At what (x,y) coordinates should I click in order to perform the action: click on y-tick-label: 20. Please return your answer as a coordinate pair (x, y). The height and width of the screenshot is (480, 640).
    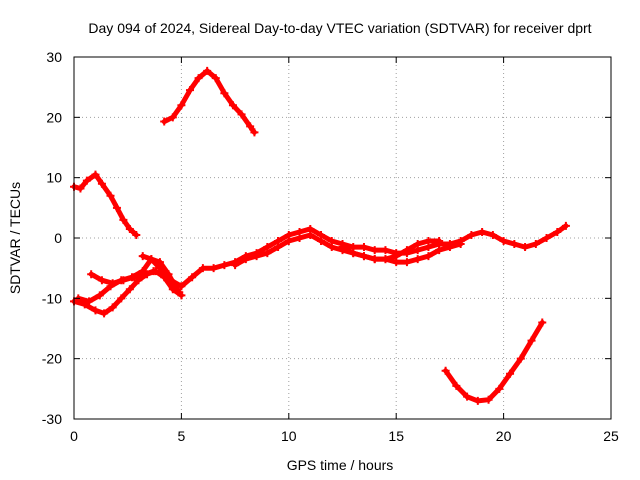
    Looking at the image, I should click on (54, 117).